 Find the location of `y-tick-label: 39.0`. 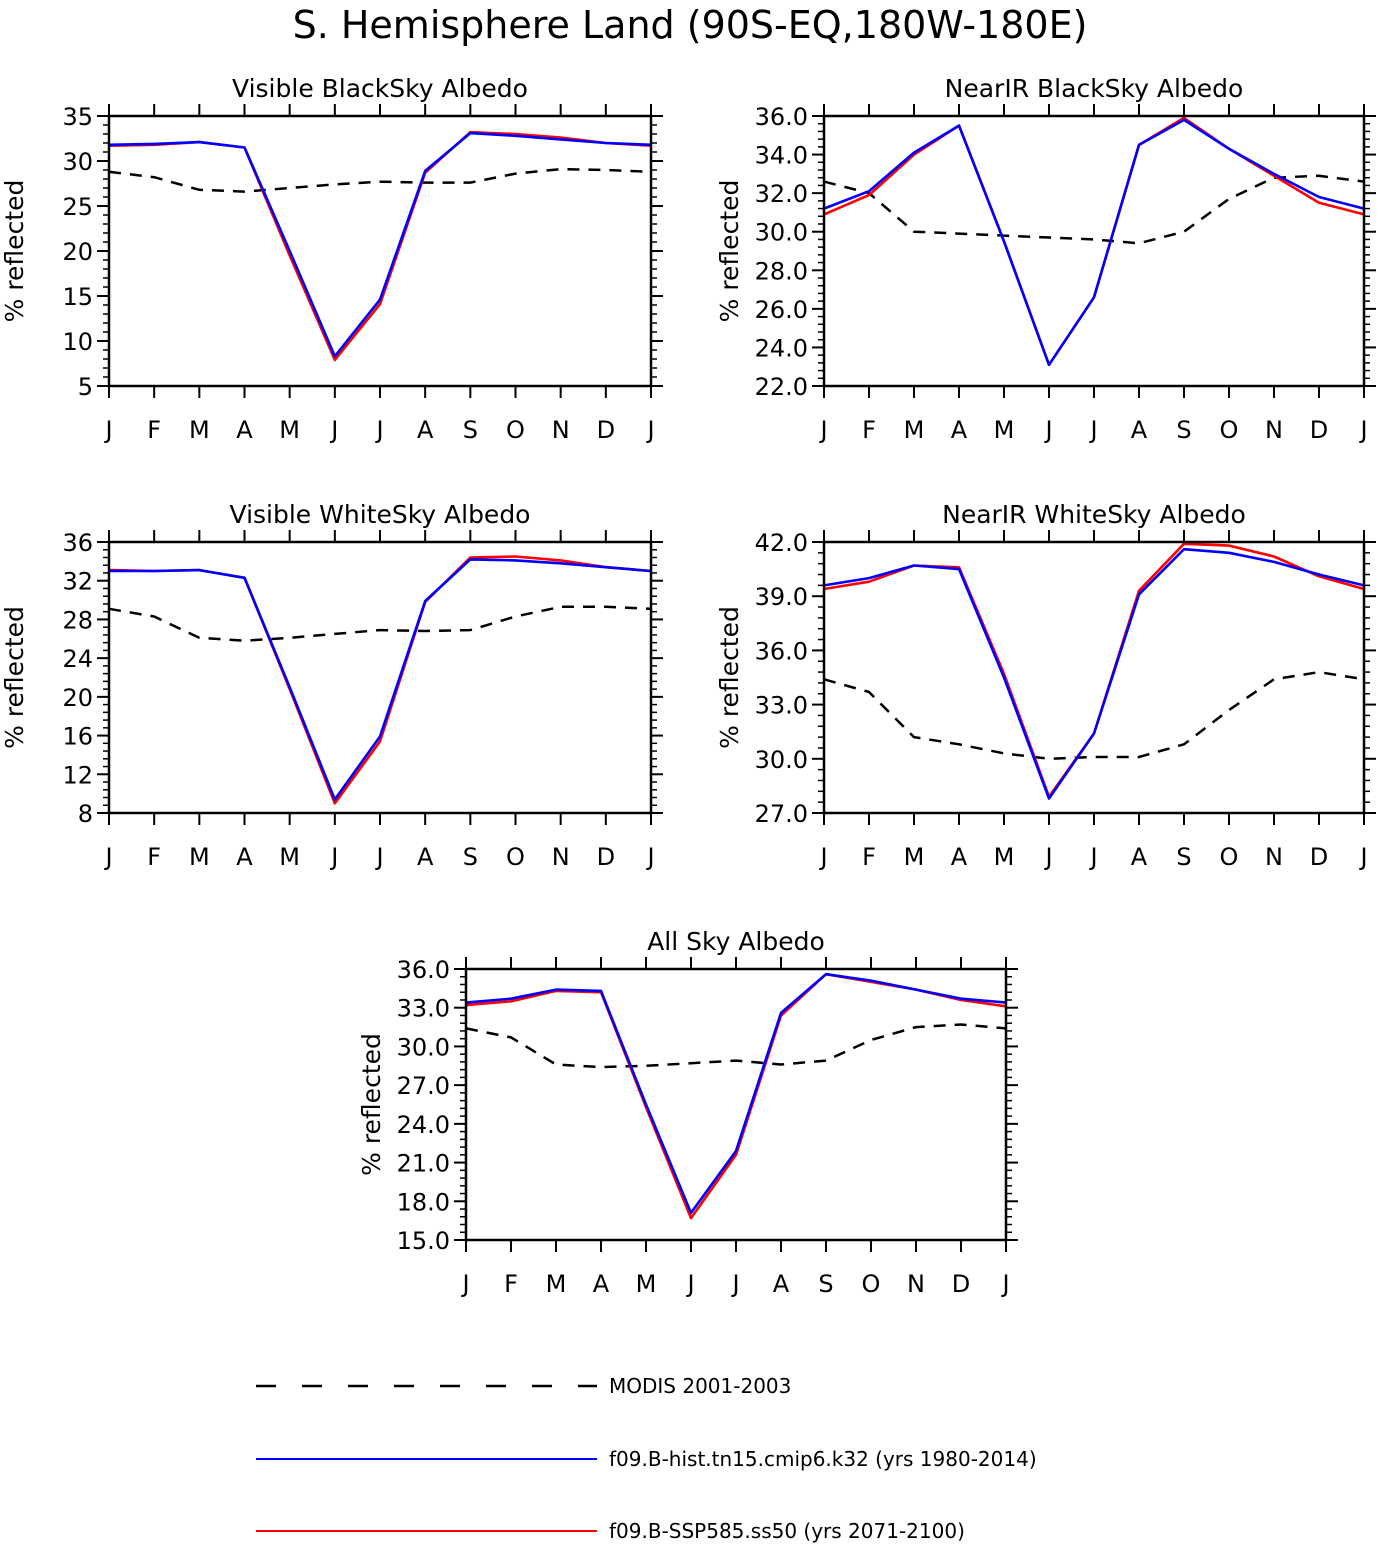

y-tick-label: 39.0 is located at coordinates (781, 597).